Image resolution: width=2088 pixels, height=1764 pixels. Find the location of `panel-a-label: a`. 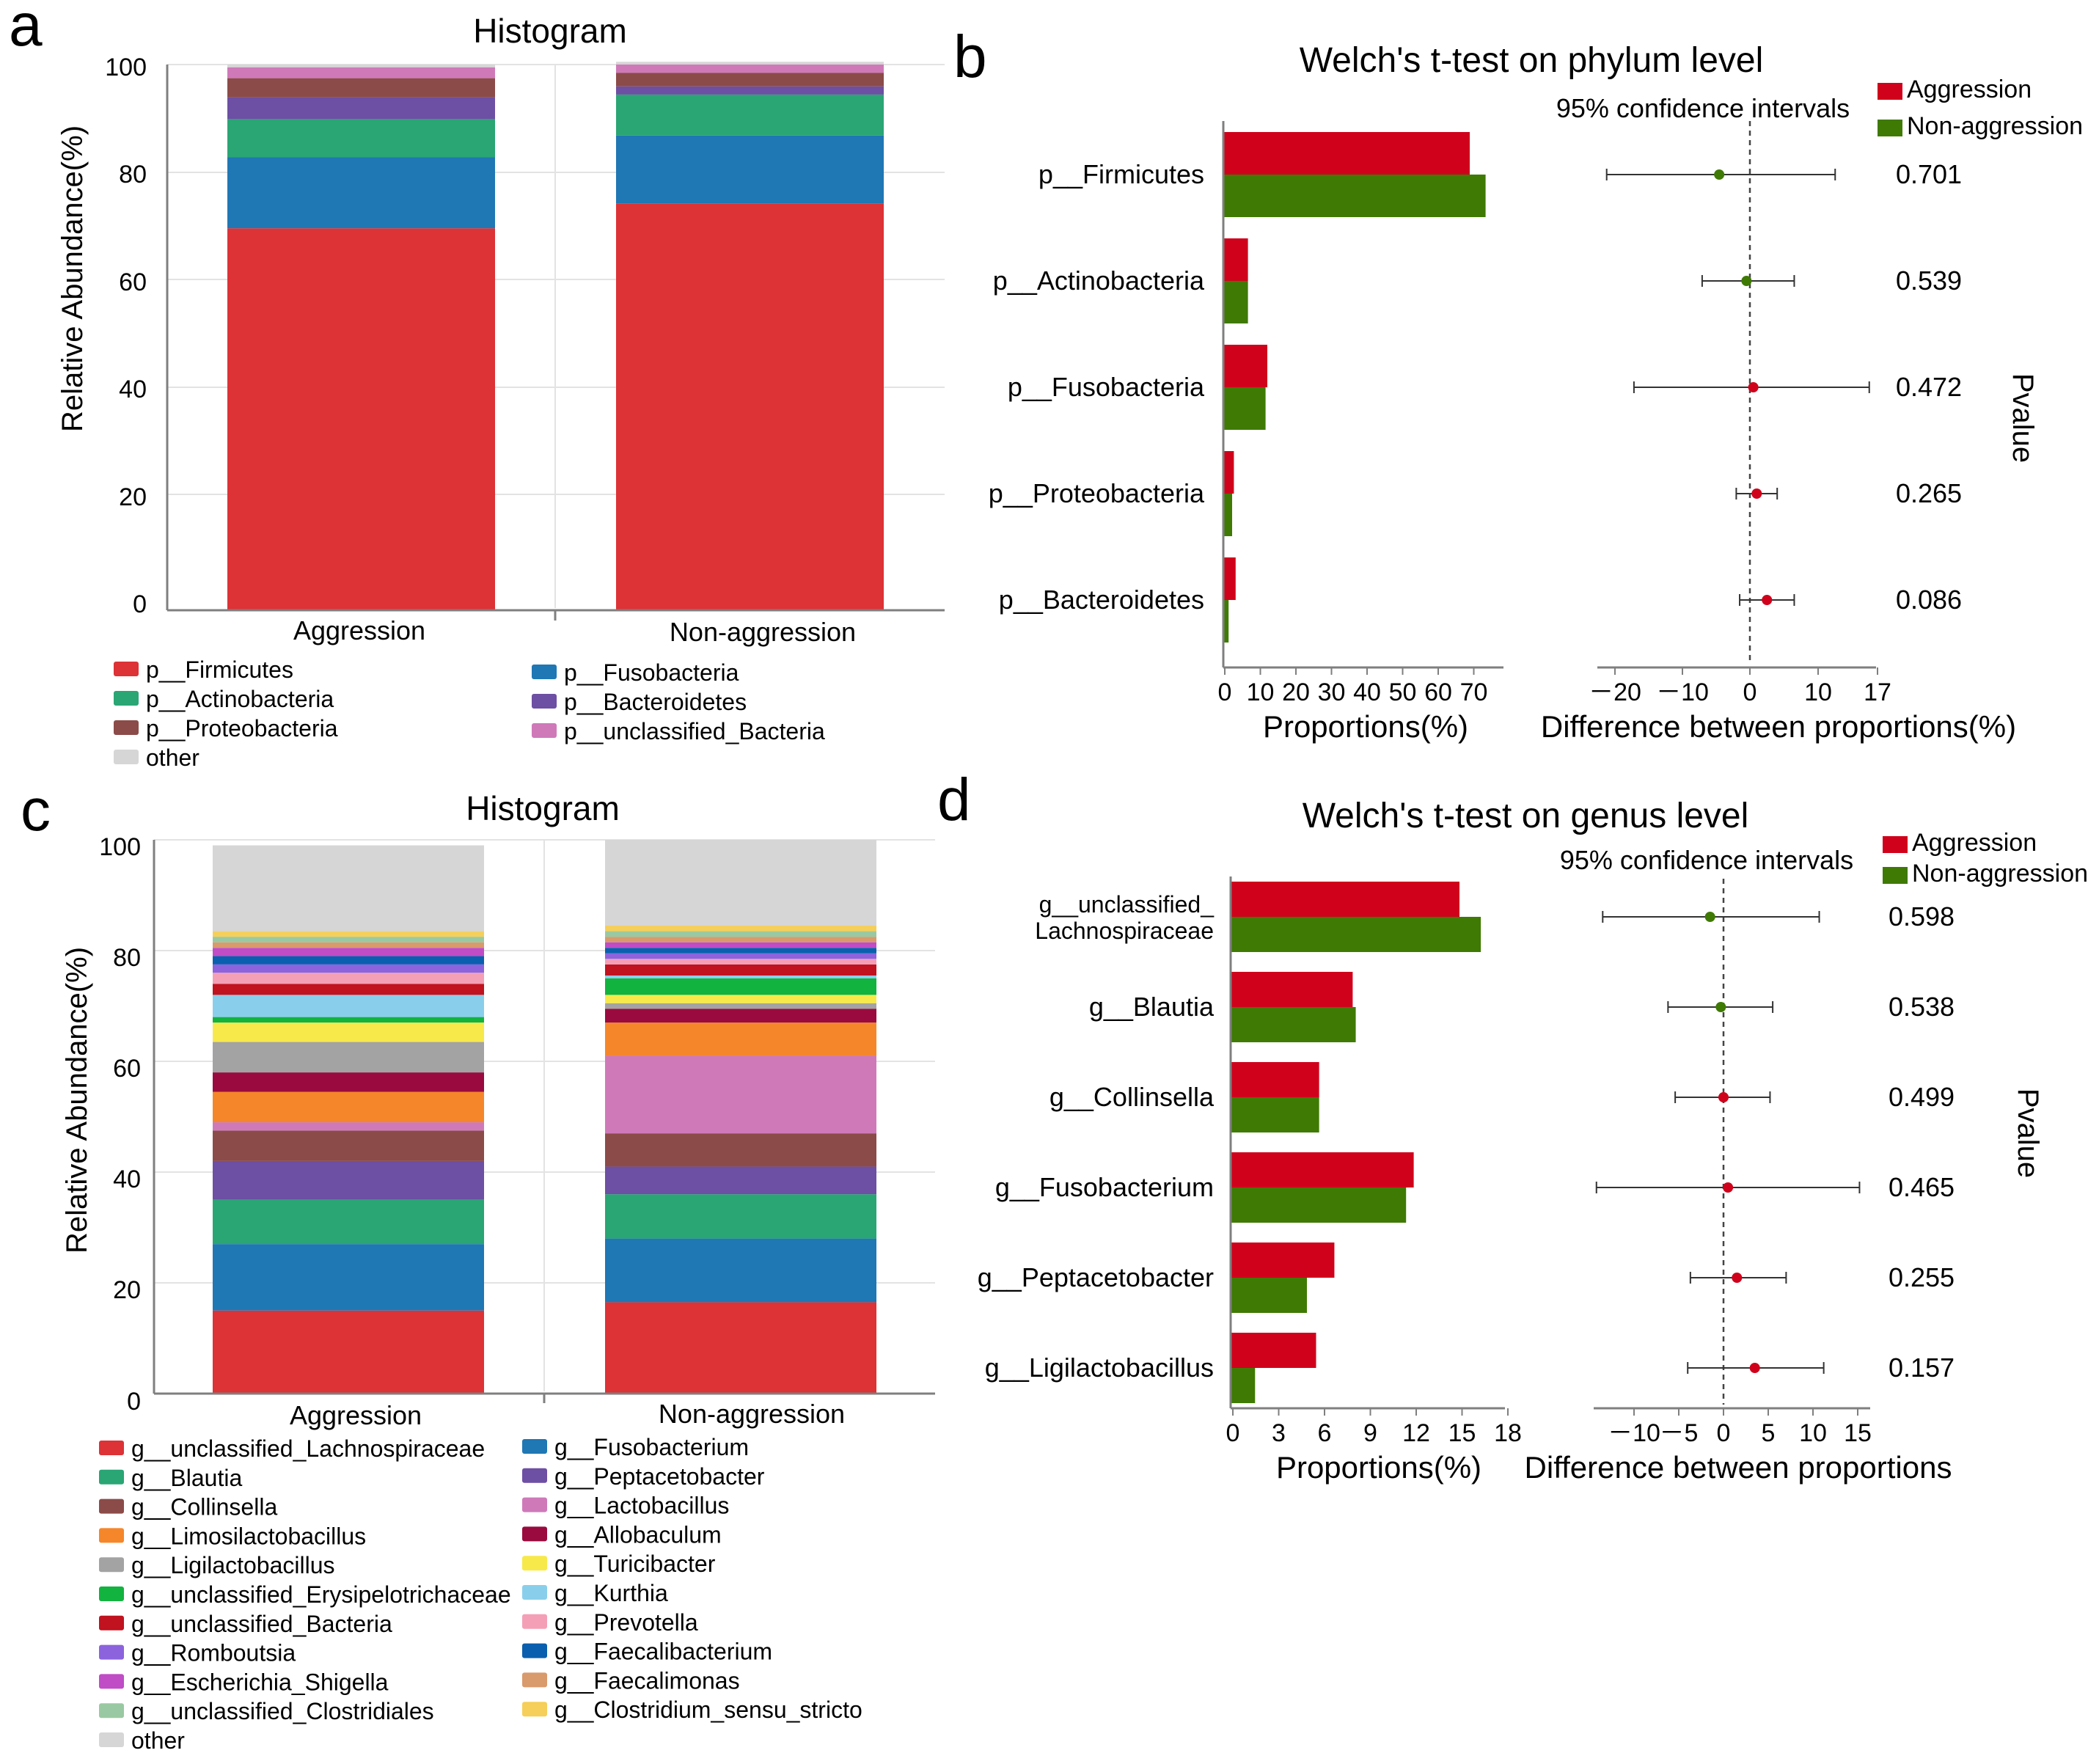

panel-a-label: a is located at coordinates (26, 29).